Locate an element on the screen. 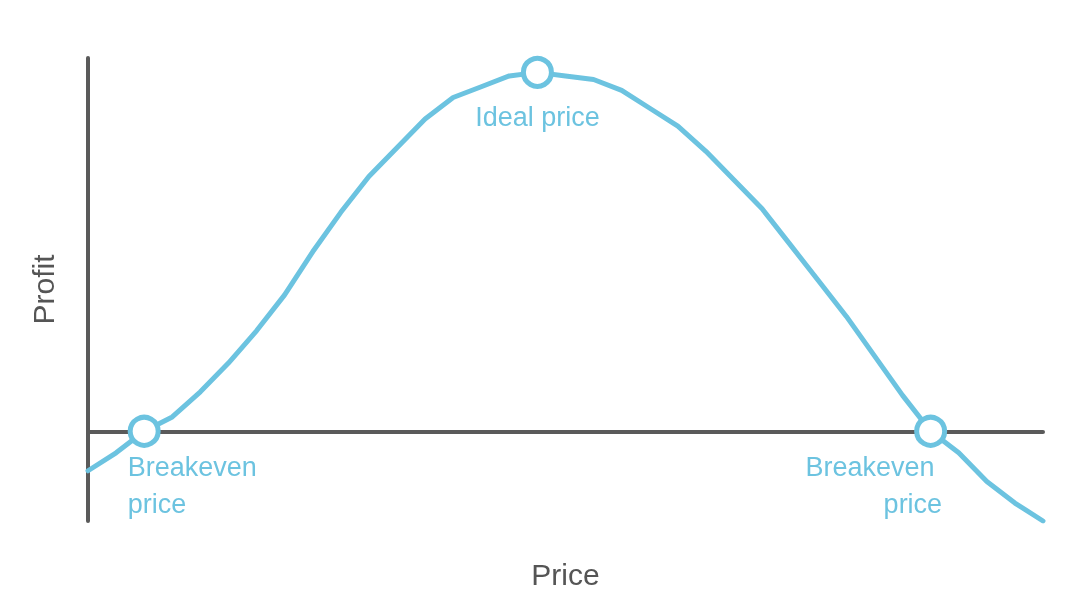 Image resolution: width=1090 pixels, height=594 pixels. x-axis-title: Price is located at coordinates (565, 574).